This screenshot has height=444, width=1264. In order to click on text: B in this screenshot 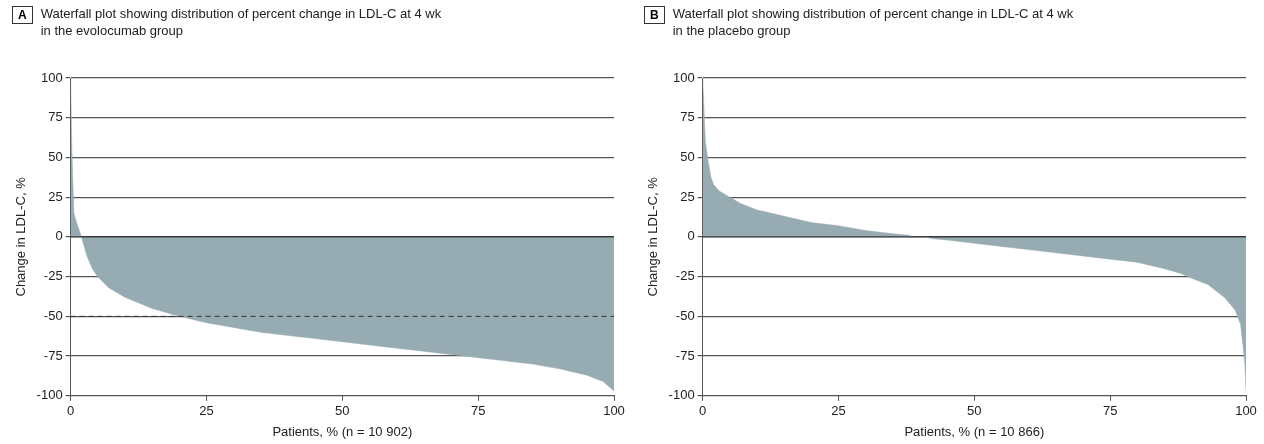, I will do `click(654, 15)`.